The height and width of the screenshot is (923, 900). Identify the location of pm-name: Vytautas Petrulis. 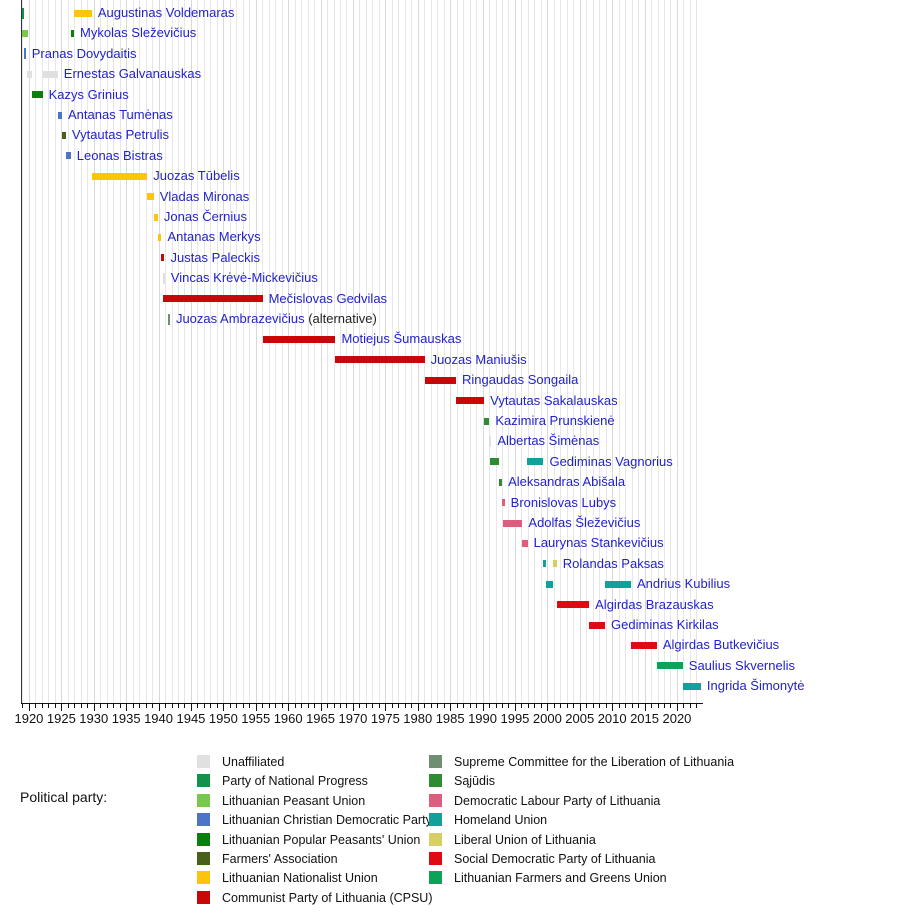
(120, 135).